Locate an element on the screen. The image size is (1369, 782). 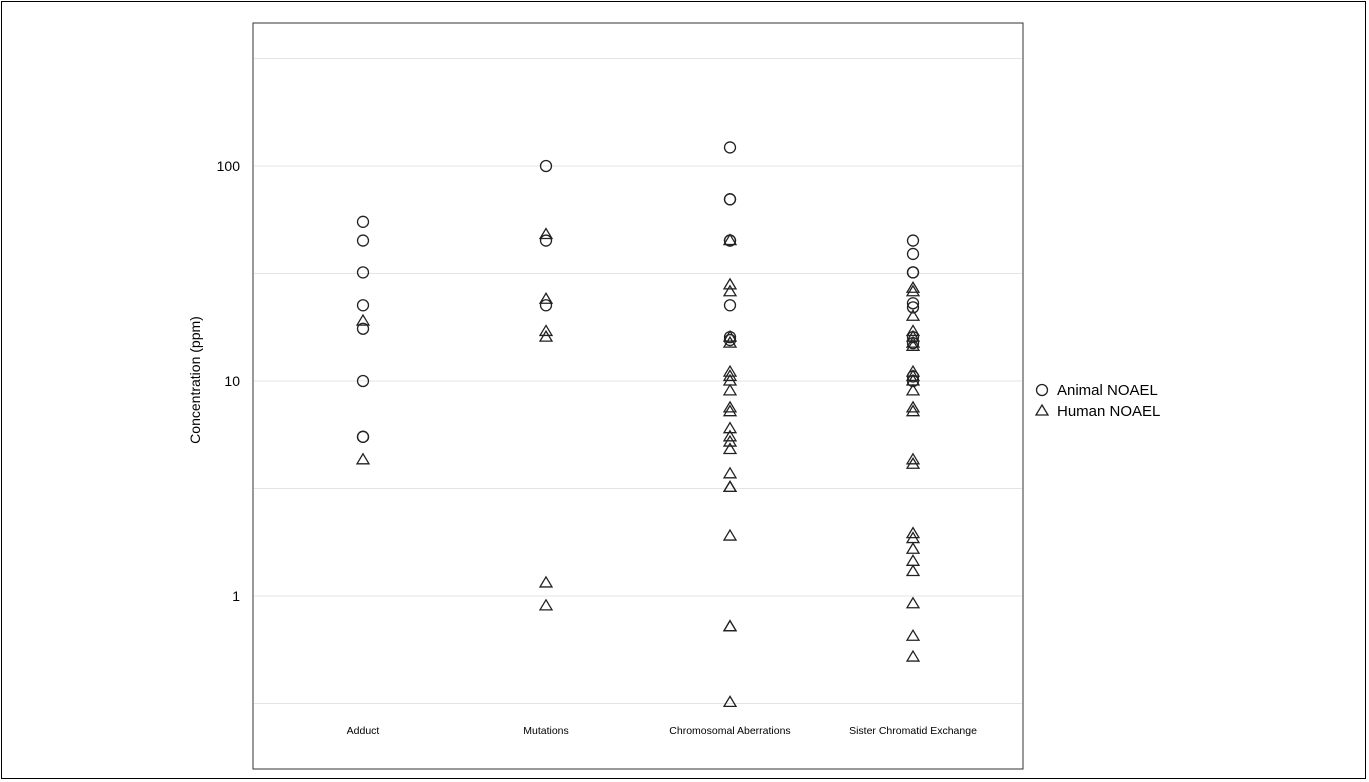
category-label: Chromosomal Aberrations is located at coordinates (729, 731).